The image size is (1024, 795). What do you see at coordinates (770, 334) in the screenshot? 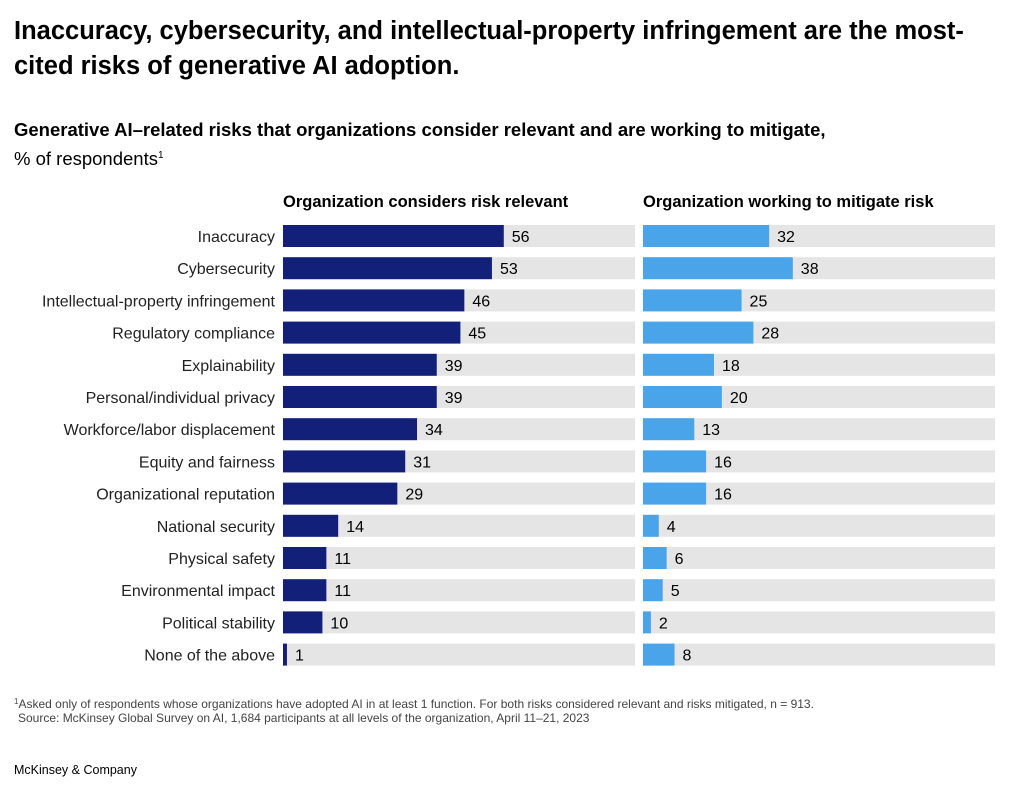
I see `value-label-mitigate: 28` at bounding box center [770, 334].